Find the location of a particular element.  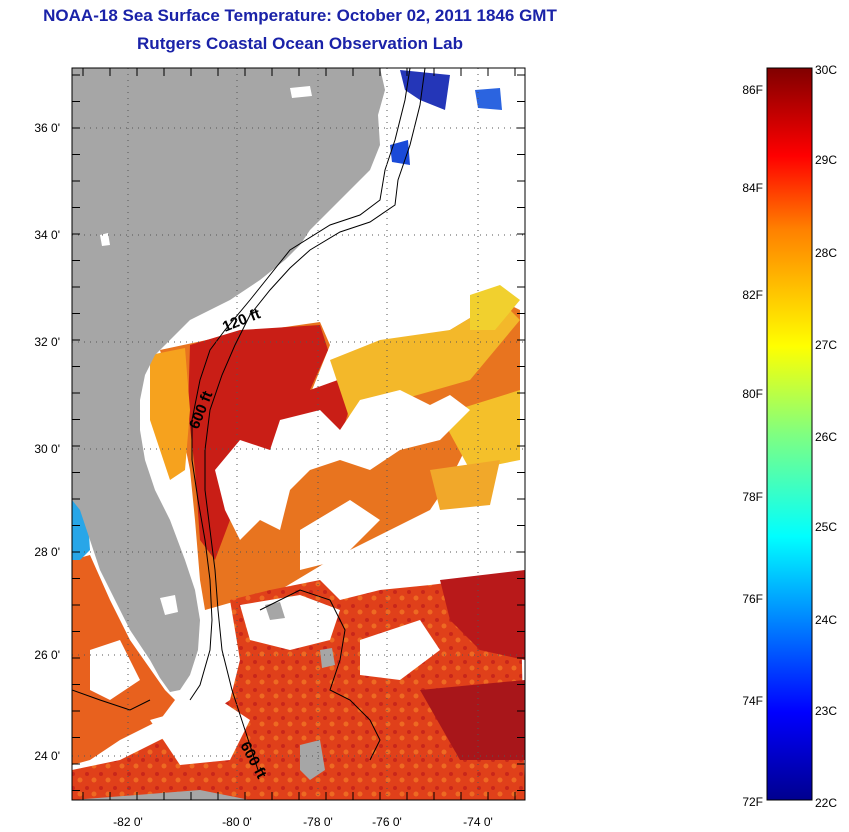

map-subtitle: Rutgers Coastal Ocean Observation Lab is located at coordinates (300, 43).